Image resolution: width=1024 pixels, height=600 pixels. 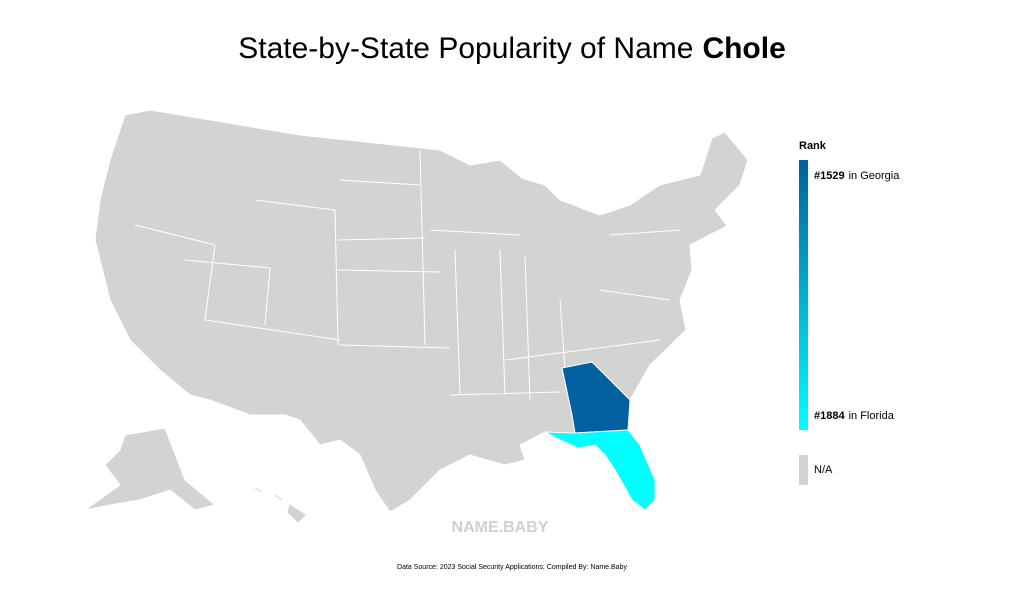 I want to click on alaska, so click(x=150, y=469).